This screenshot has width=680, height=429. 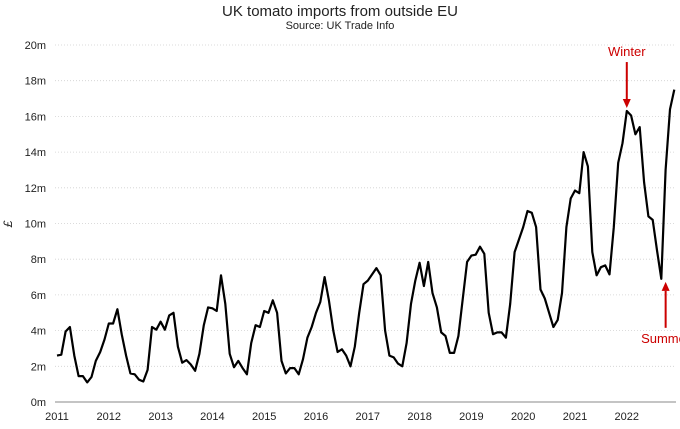 I want to click on y-tick-label: 20m, so click(x=35, y=46).